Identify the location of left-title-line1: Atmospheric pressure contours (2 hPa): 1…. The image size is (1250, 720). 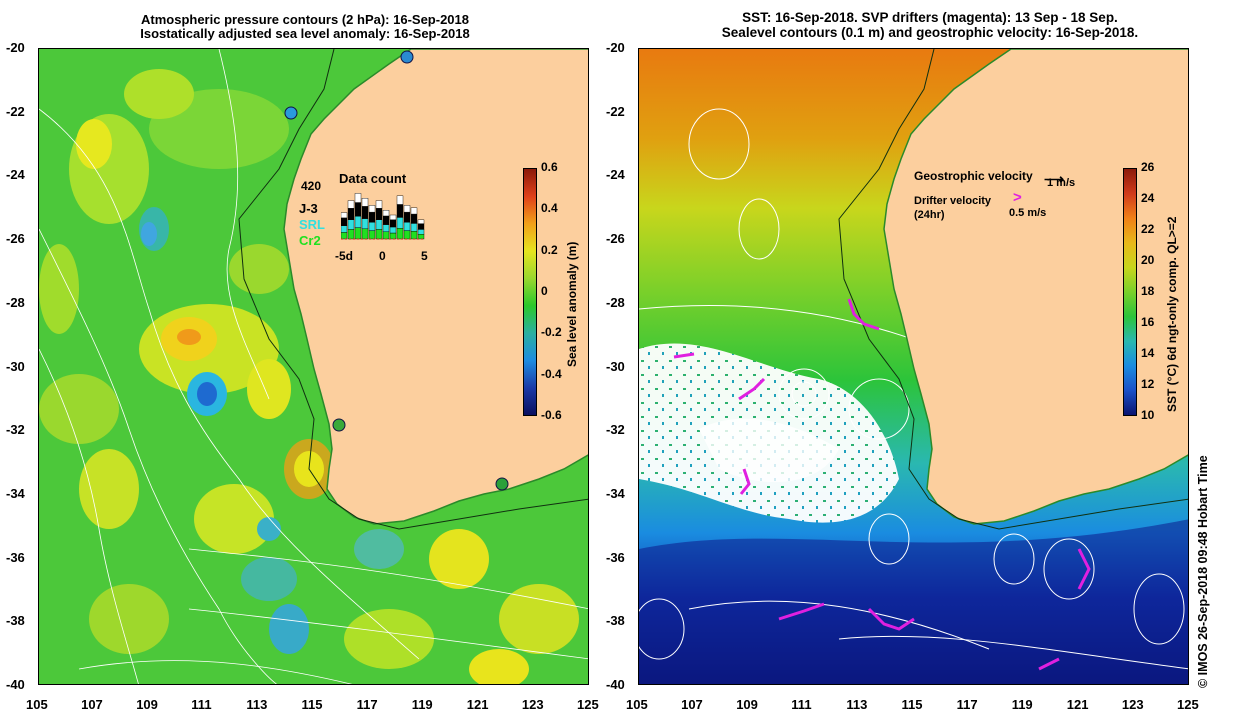
(305, 19).